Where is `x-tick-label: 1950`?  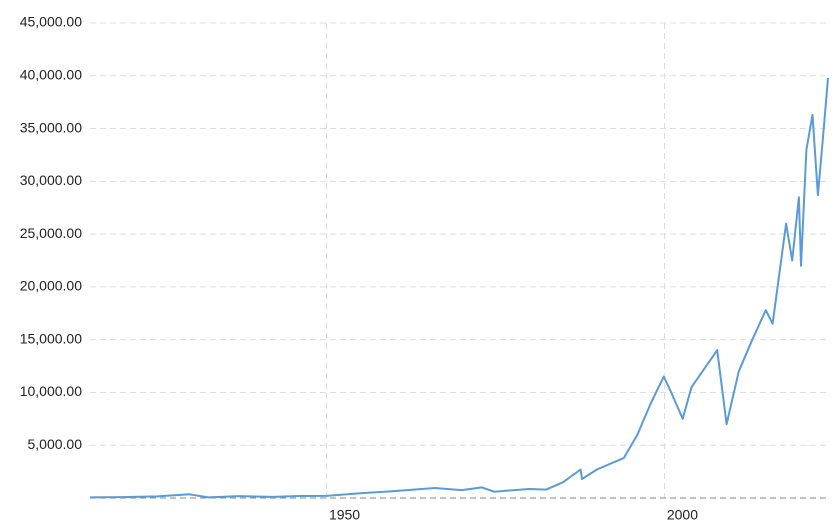
x-tick-label: 1950 is located at coordinates (344, 515).